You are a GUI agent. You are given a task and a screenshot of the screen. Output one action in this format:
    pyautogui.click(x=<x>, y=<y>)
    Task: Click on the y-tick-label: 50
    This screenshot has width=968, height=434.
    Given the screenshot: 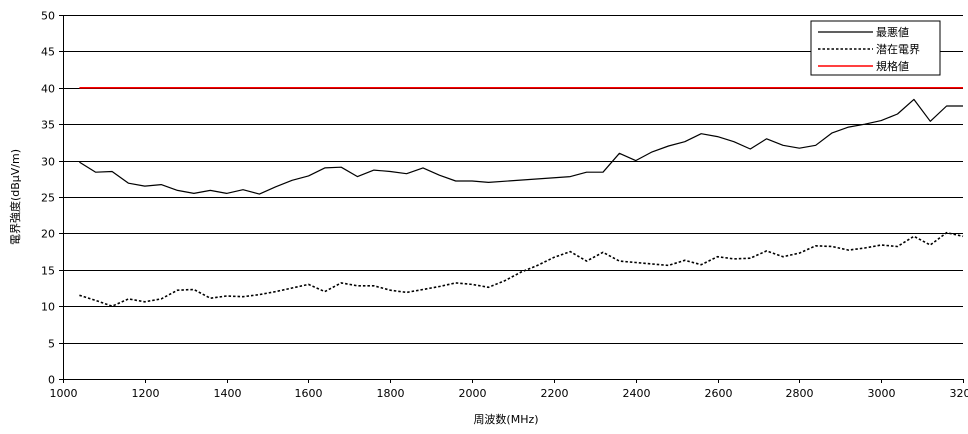 What is the action you would take?
    pyautogui.click(x=48, y=16)
    